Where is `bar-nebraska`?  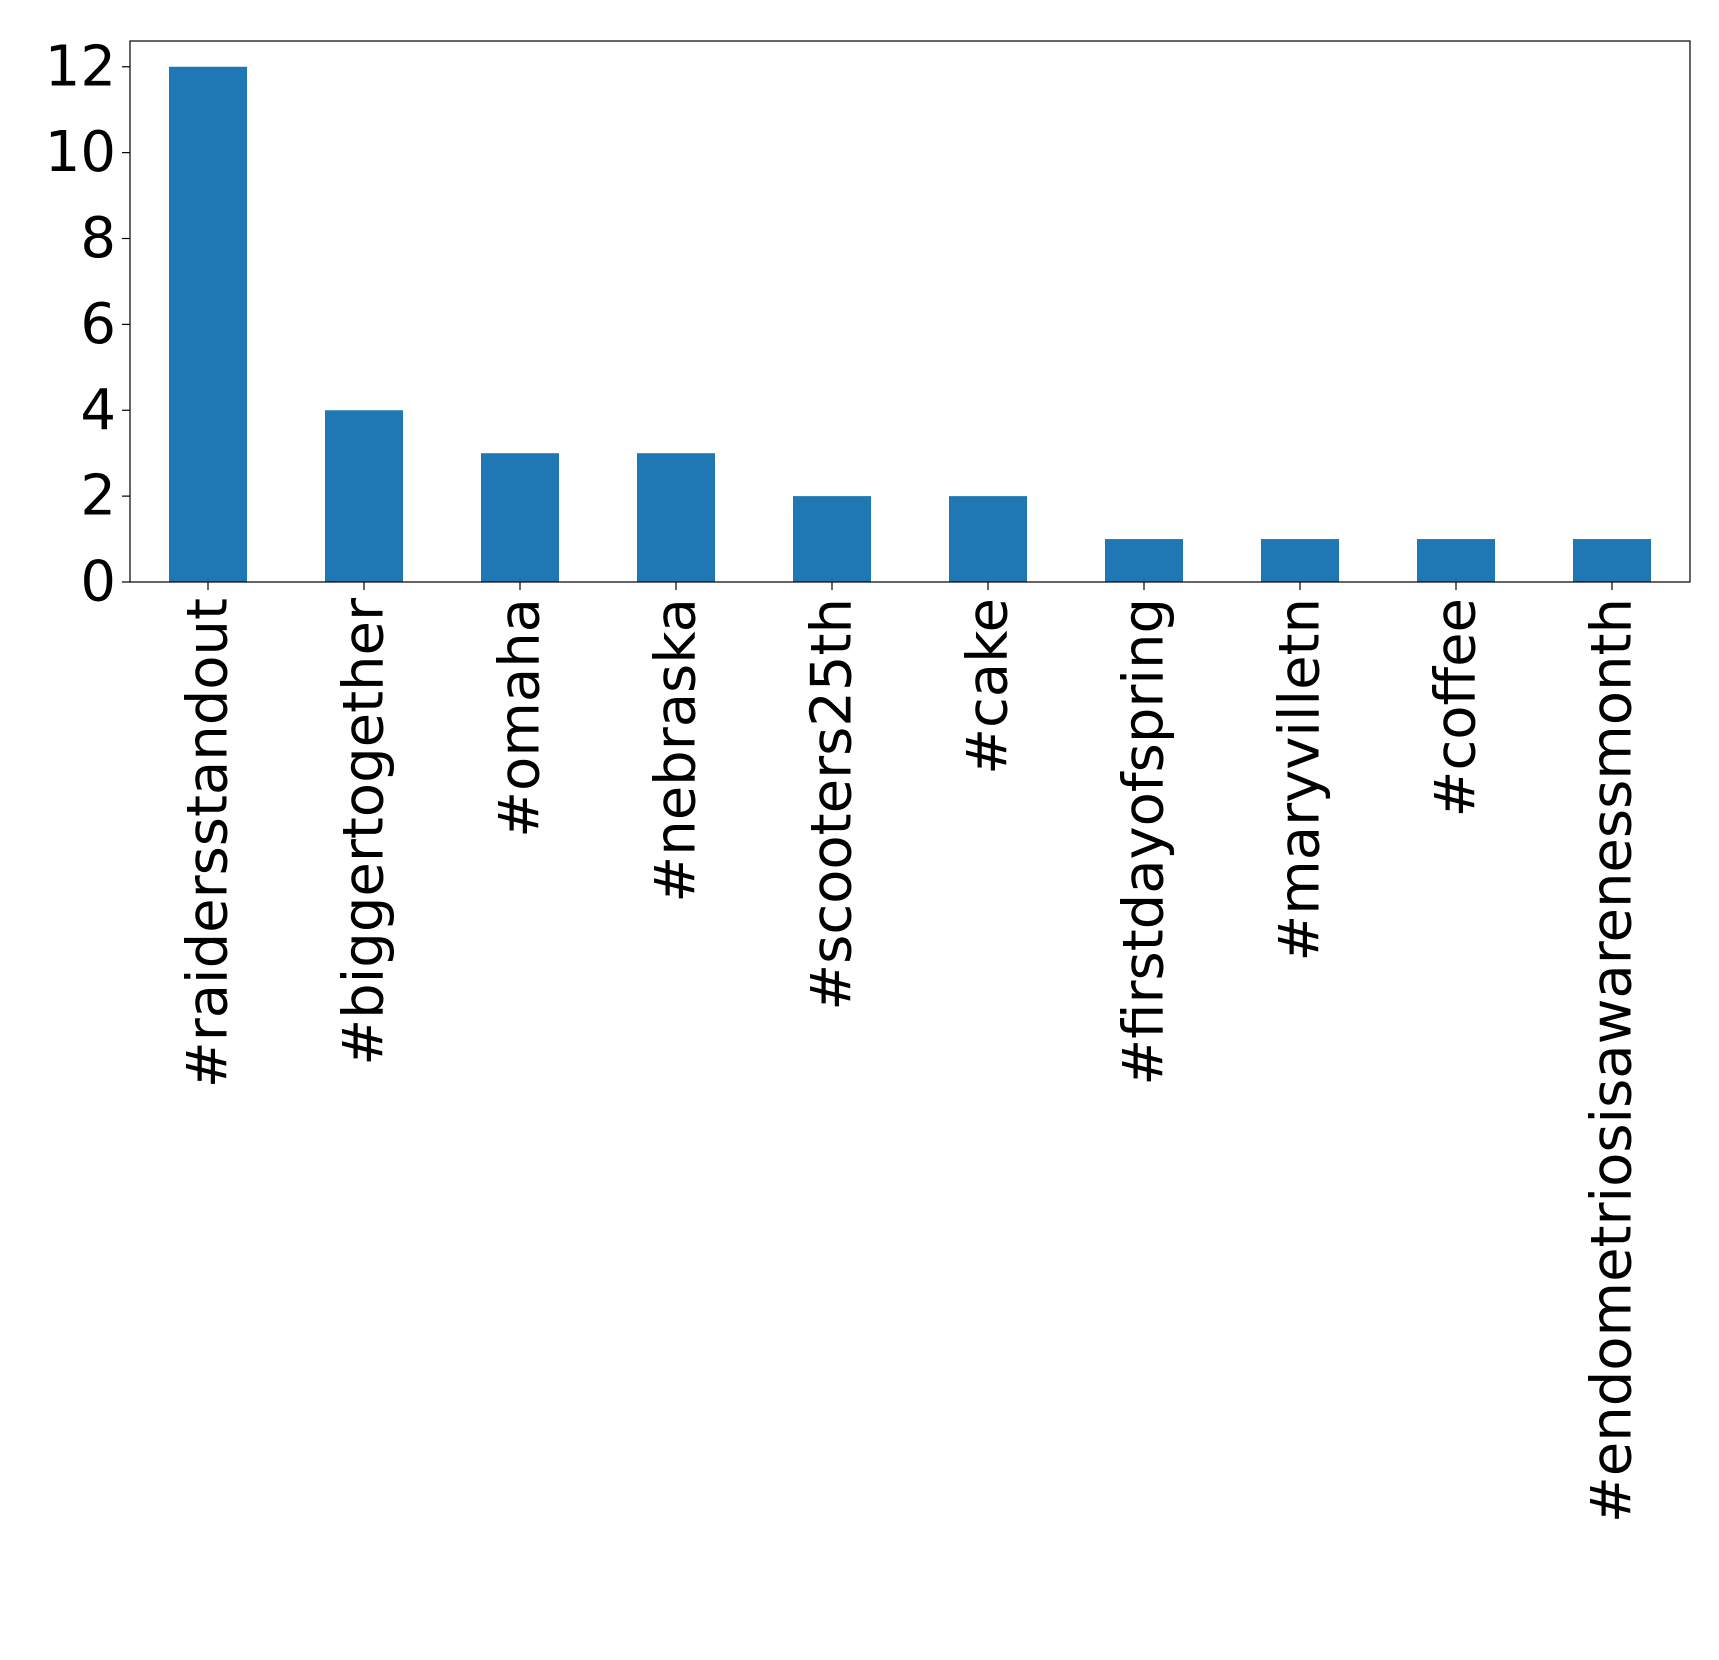
bar-nebraska is located at coordinates (676, 517).